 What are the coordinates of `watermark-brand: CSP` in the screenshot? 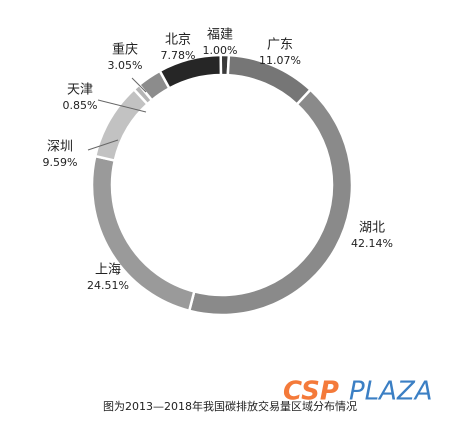 It's located at (311, 392).